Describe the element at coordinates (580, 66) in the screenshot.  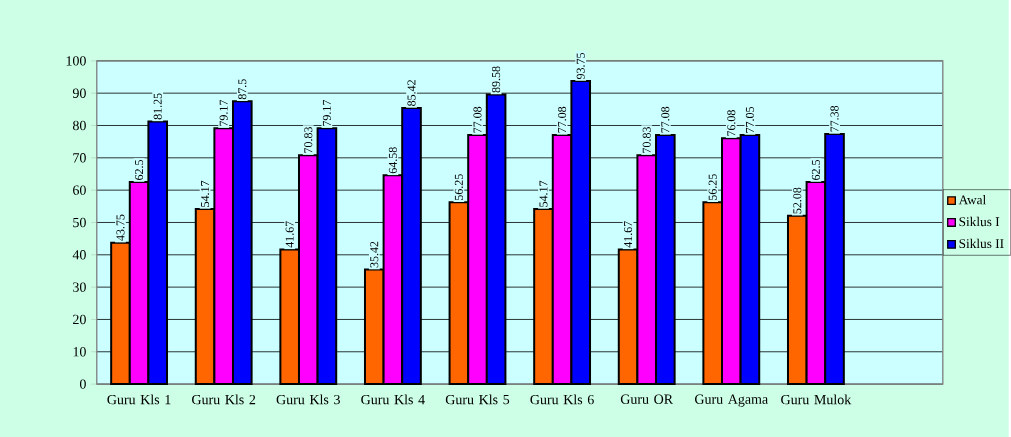
I see `data-label: 93.75` at that location.